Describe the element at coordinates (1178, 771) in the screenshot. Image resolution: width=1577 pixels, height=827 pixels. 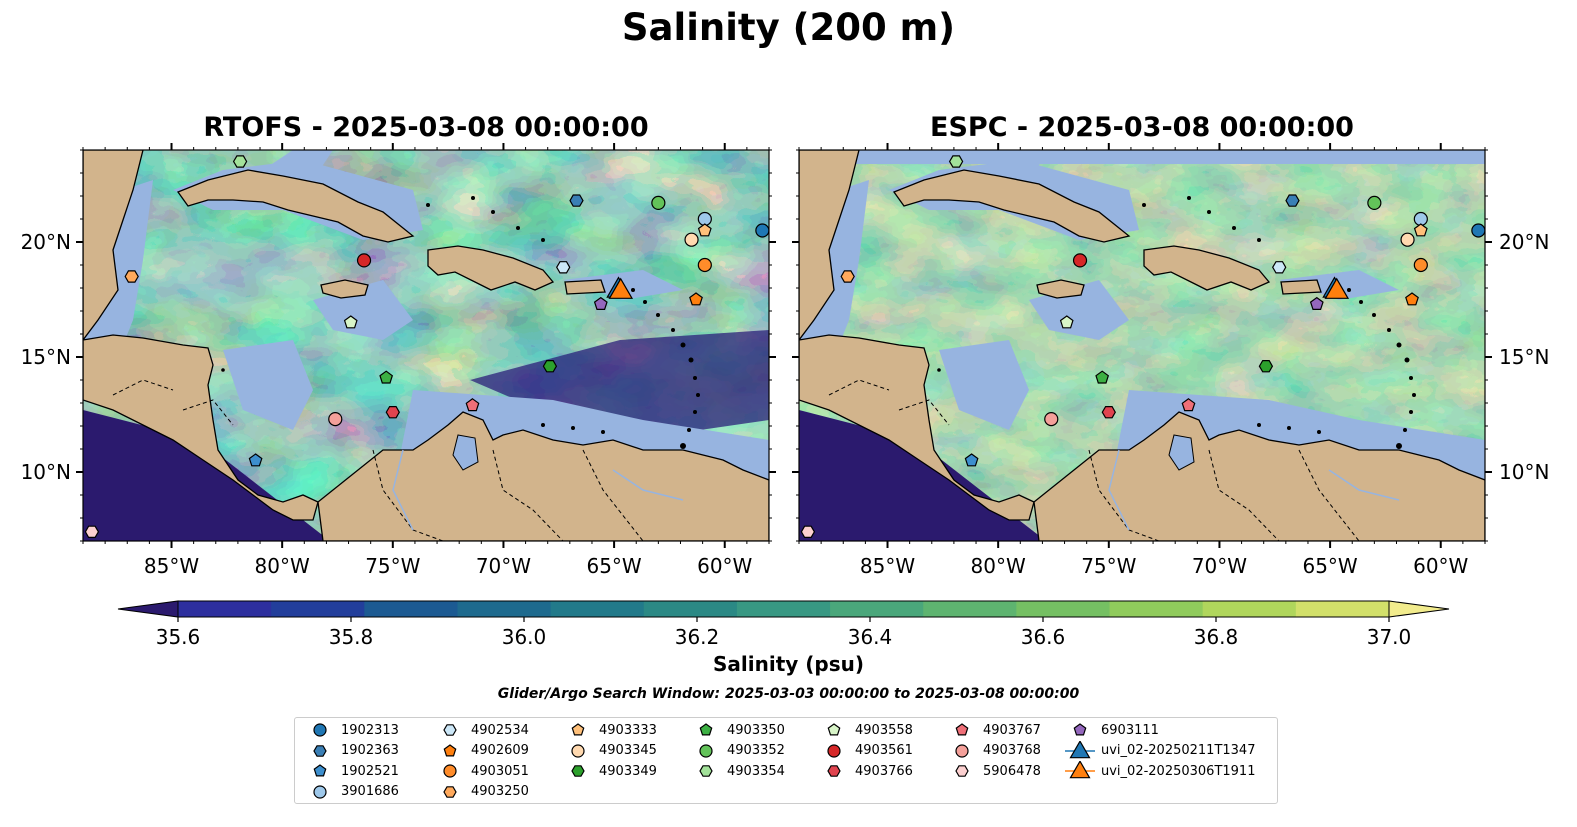
I see `legend-label: uvi_02-20250306T1911` at that location.